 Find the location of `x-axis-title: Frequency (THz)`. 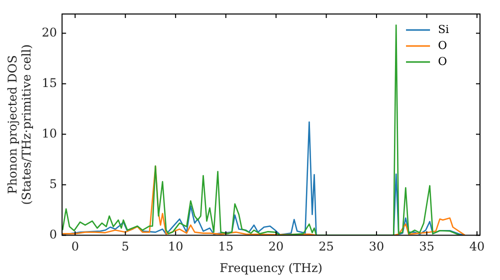

x-axis-title: Frequency (THz) is located at coordinates (271, 267).